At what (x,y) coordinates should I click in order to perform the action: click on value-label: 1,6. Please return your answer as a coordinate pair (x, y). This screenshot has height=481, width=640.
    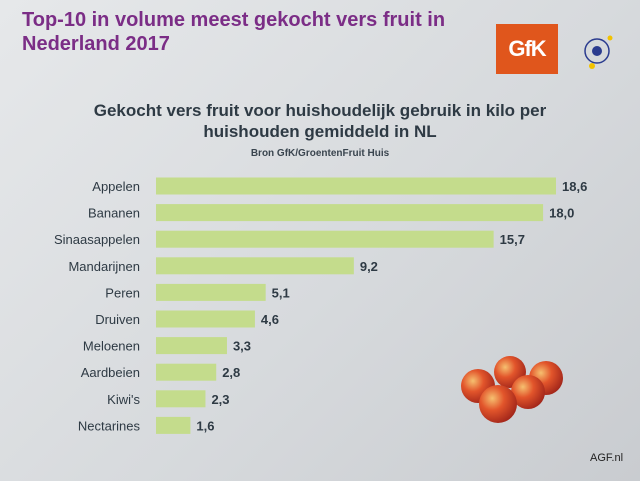
    Looking at the image, I should click on (205, 425).